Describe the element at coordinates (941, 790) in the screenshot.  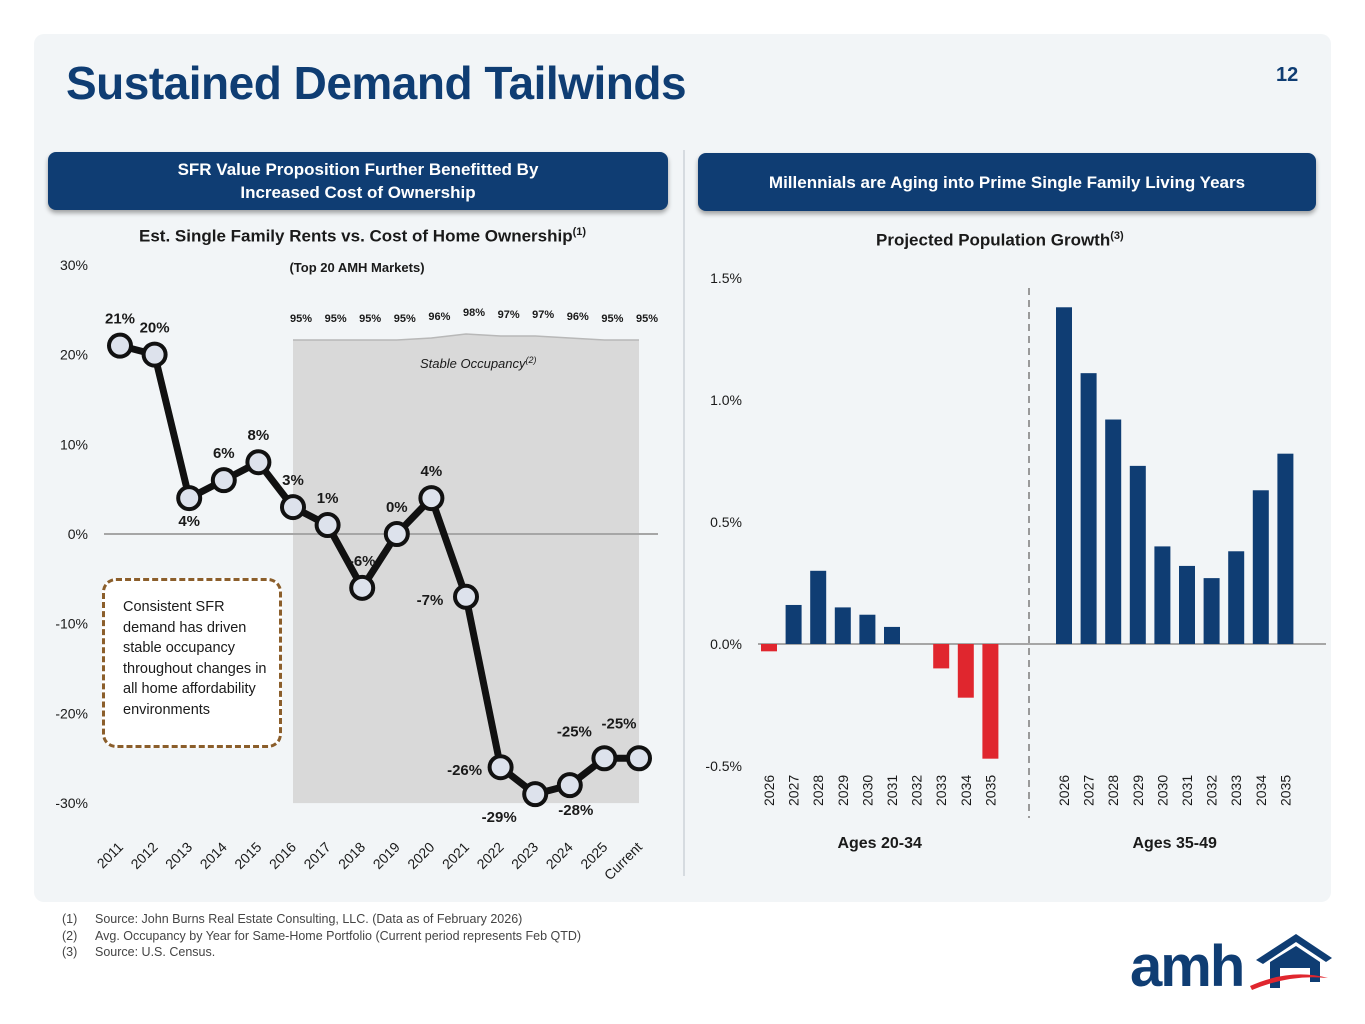
I see `x-axis-tick-label: 2033` at that location.